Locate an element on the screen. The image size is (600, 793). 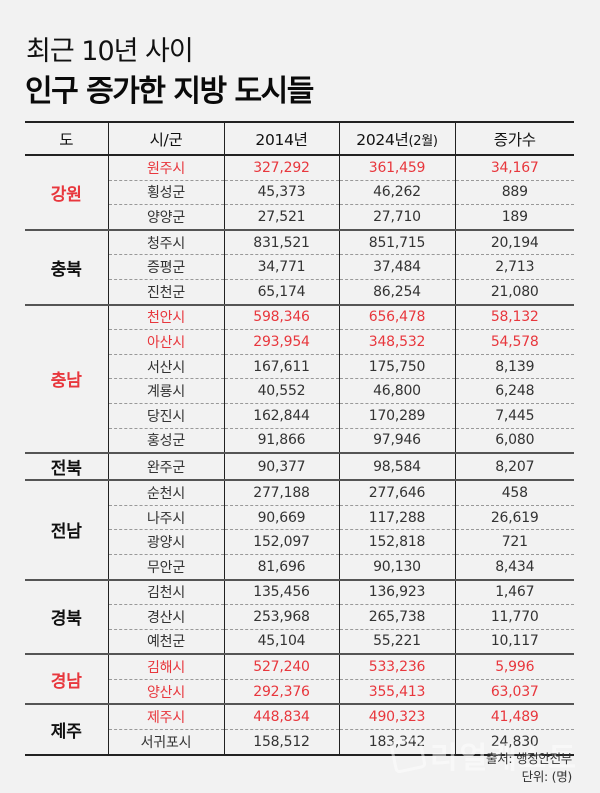
table-row: 나주시 90,669 117,288 26,619 is located at coordinates (299, 518).